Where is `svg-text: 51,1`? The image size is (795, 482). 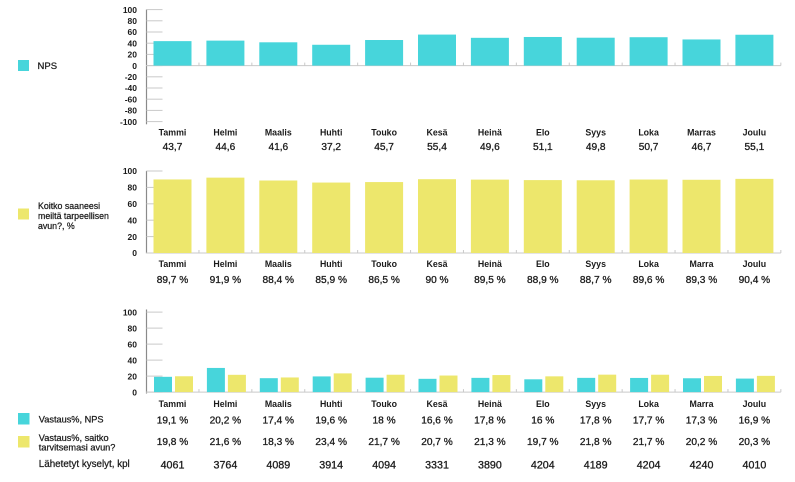
svg-text: 51,1 is located at coordinates (543, 147).